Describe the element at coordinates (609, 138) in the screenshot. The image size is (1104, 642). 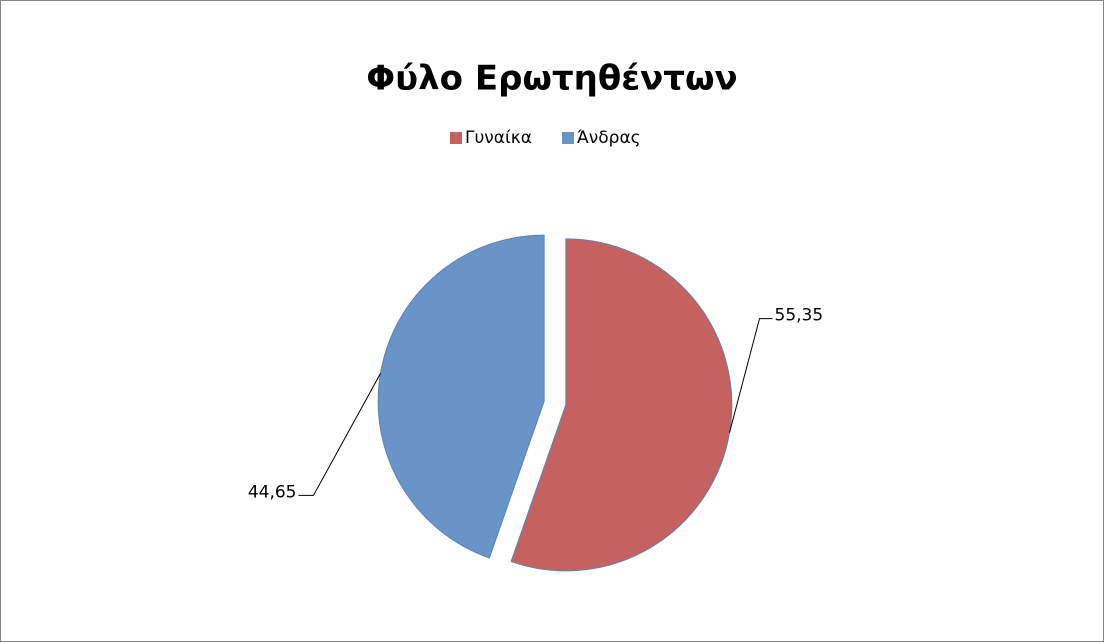
I see `legend-label: Άνδρας` at that location.